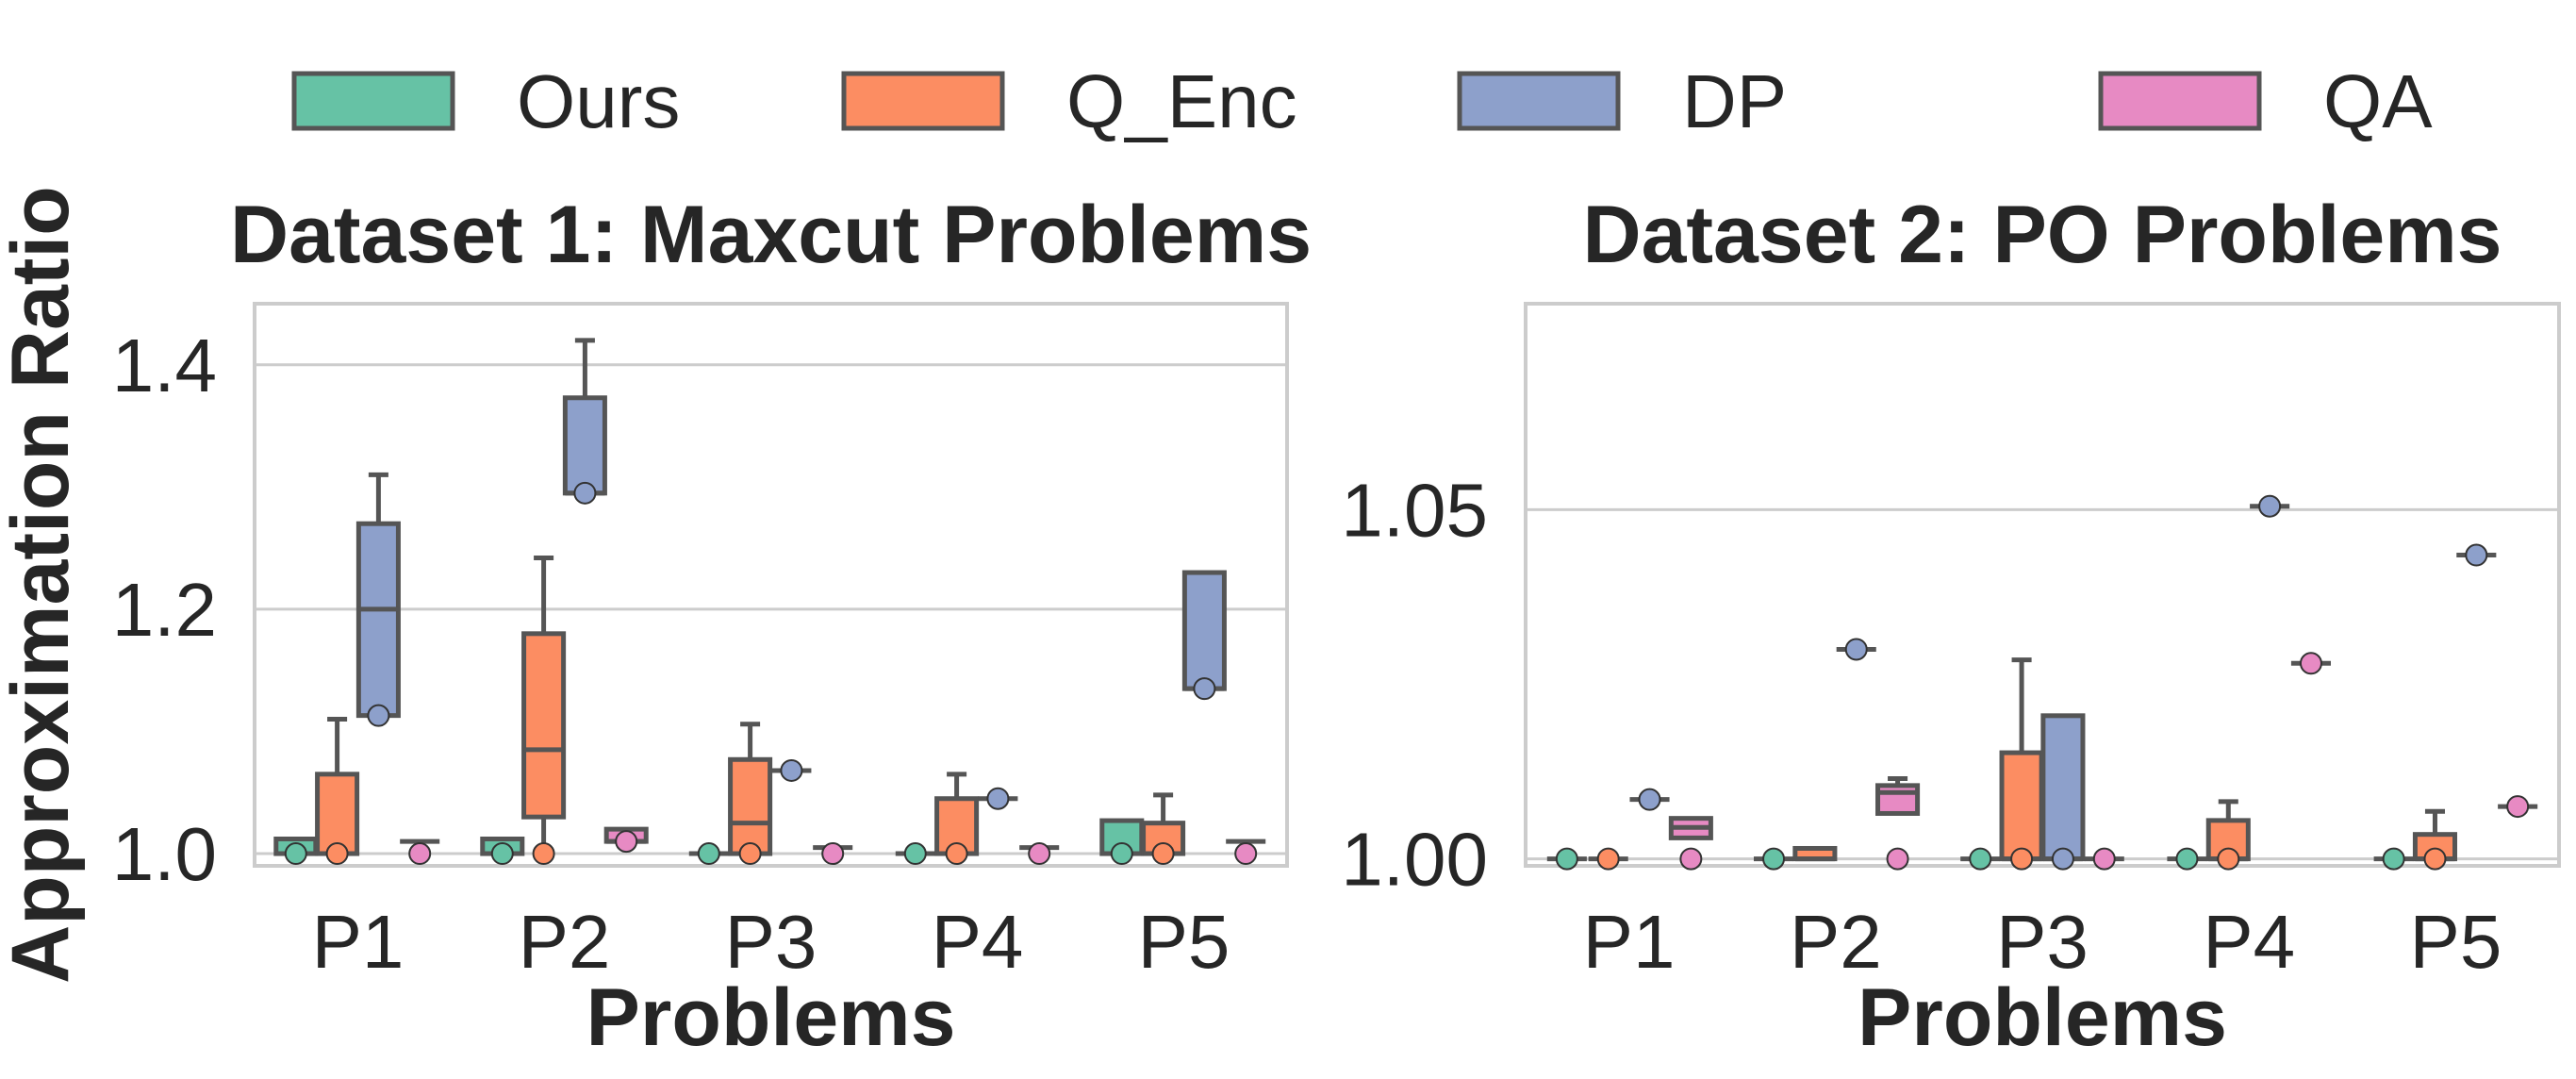  I want to click on legend-label-qa: QA, so click(2378, 101).